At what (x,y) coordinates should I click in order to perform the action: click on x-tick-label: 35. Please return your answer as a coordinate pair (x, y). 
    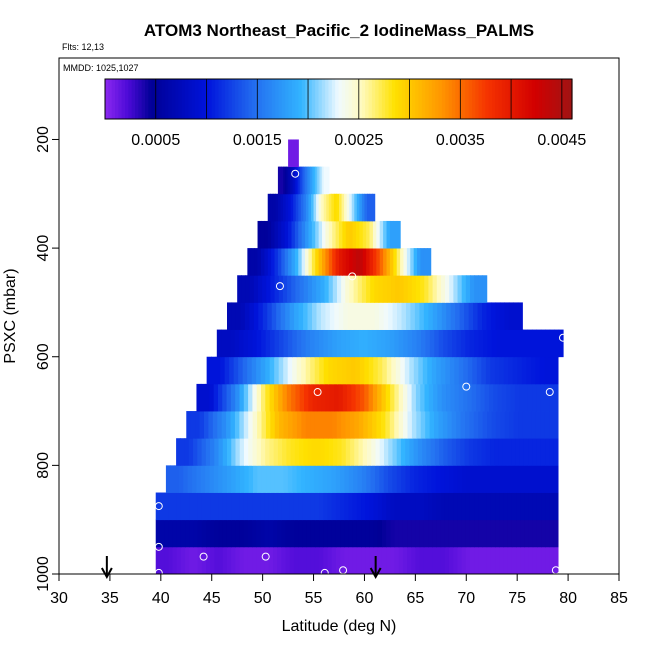
    Looking at the image, I should click on (110, 598).